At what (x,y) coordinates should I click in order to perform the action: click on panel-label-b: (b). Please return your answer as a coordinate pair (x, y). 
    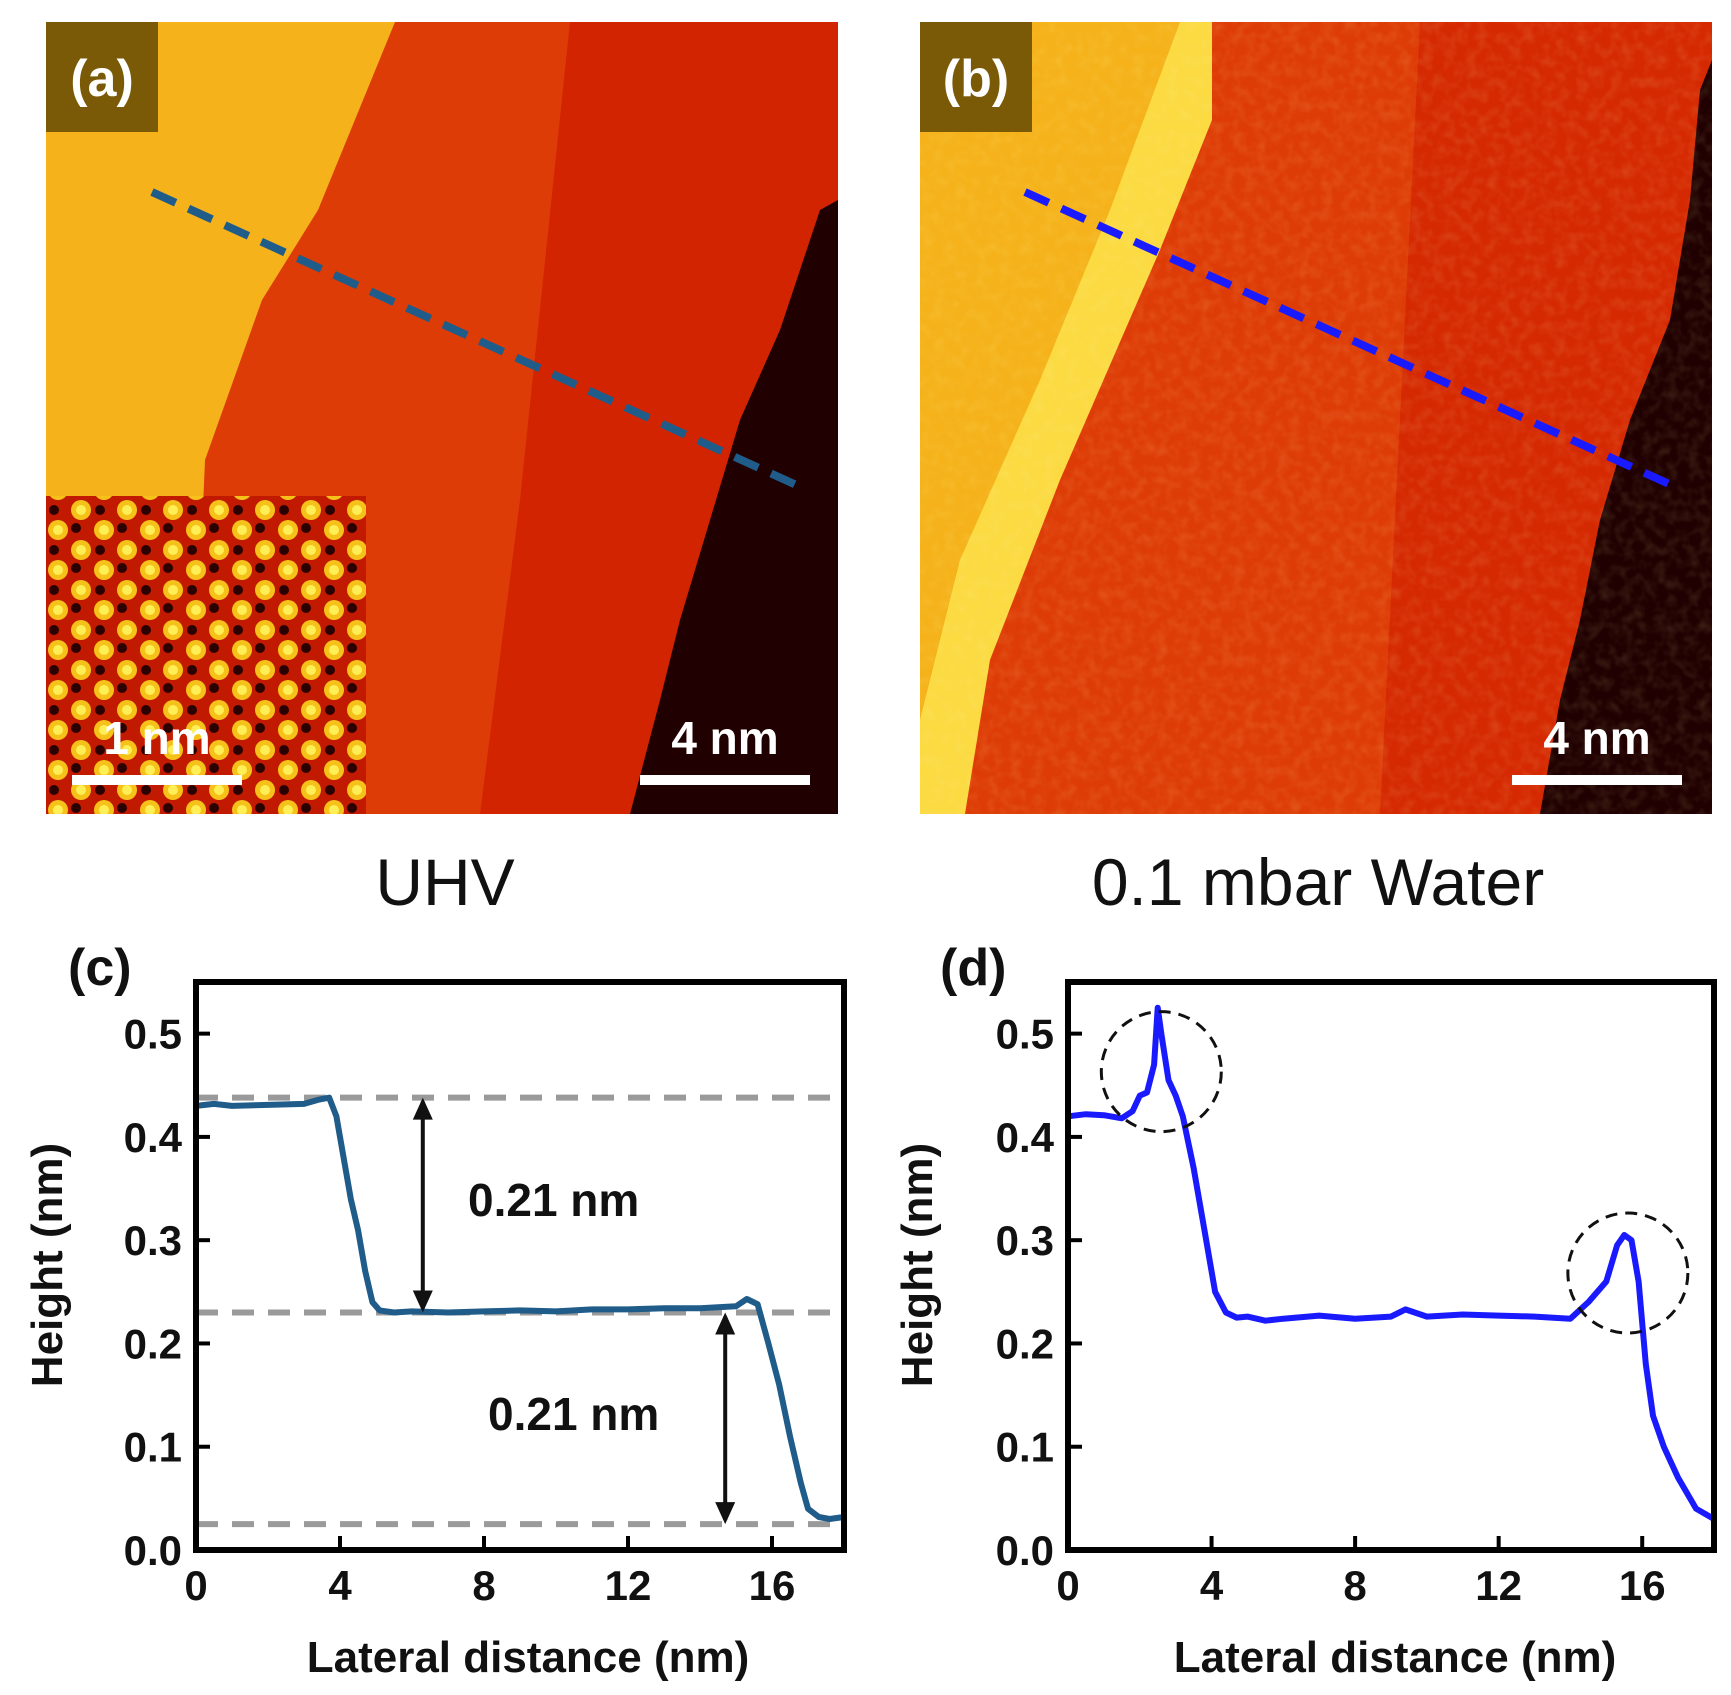
    Looking at the image, I should click on (976, 79).